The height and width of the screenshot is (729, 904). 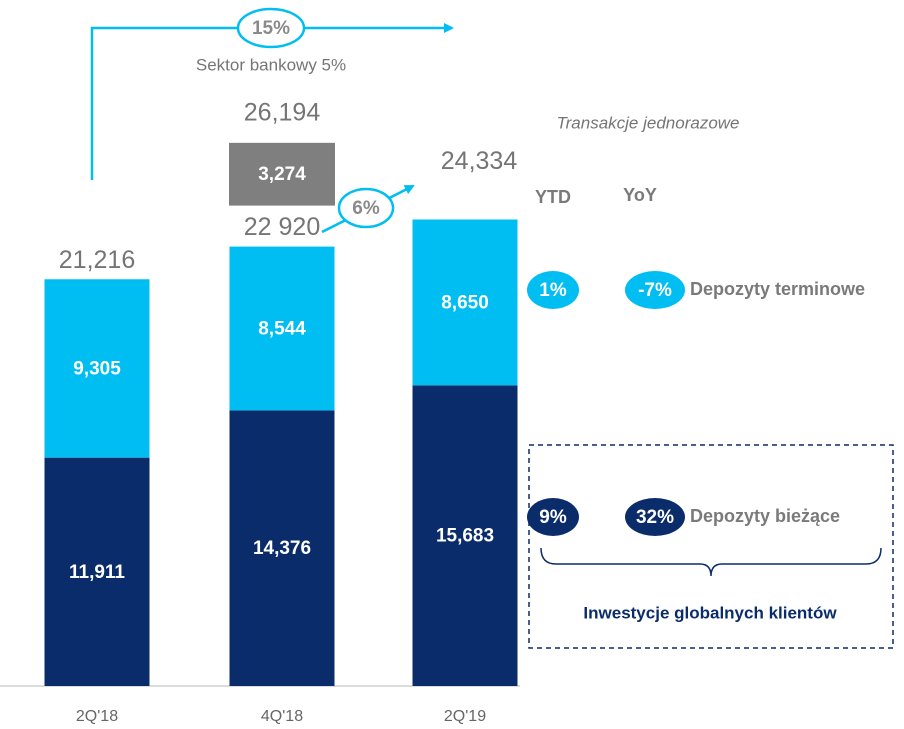 What do you see at coordinates (777, 289) in the screenshot?
I see `legend-label: Depozyty terminowe` at bounding box center [777, 289].